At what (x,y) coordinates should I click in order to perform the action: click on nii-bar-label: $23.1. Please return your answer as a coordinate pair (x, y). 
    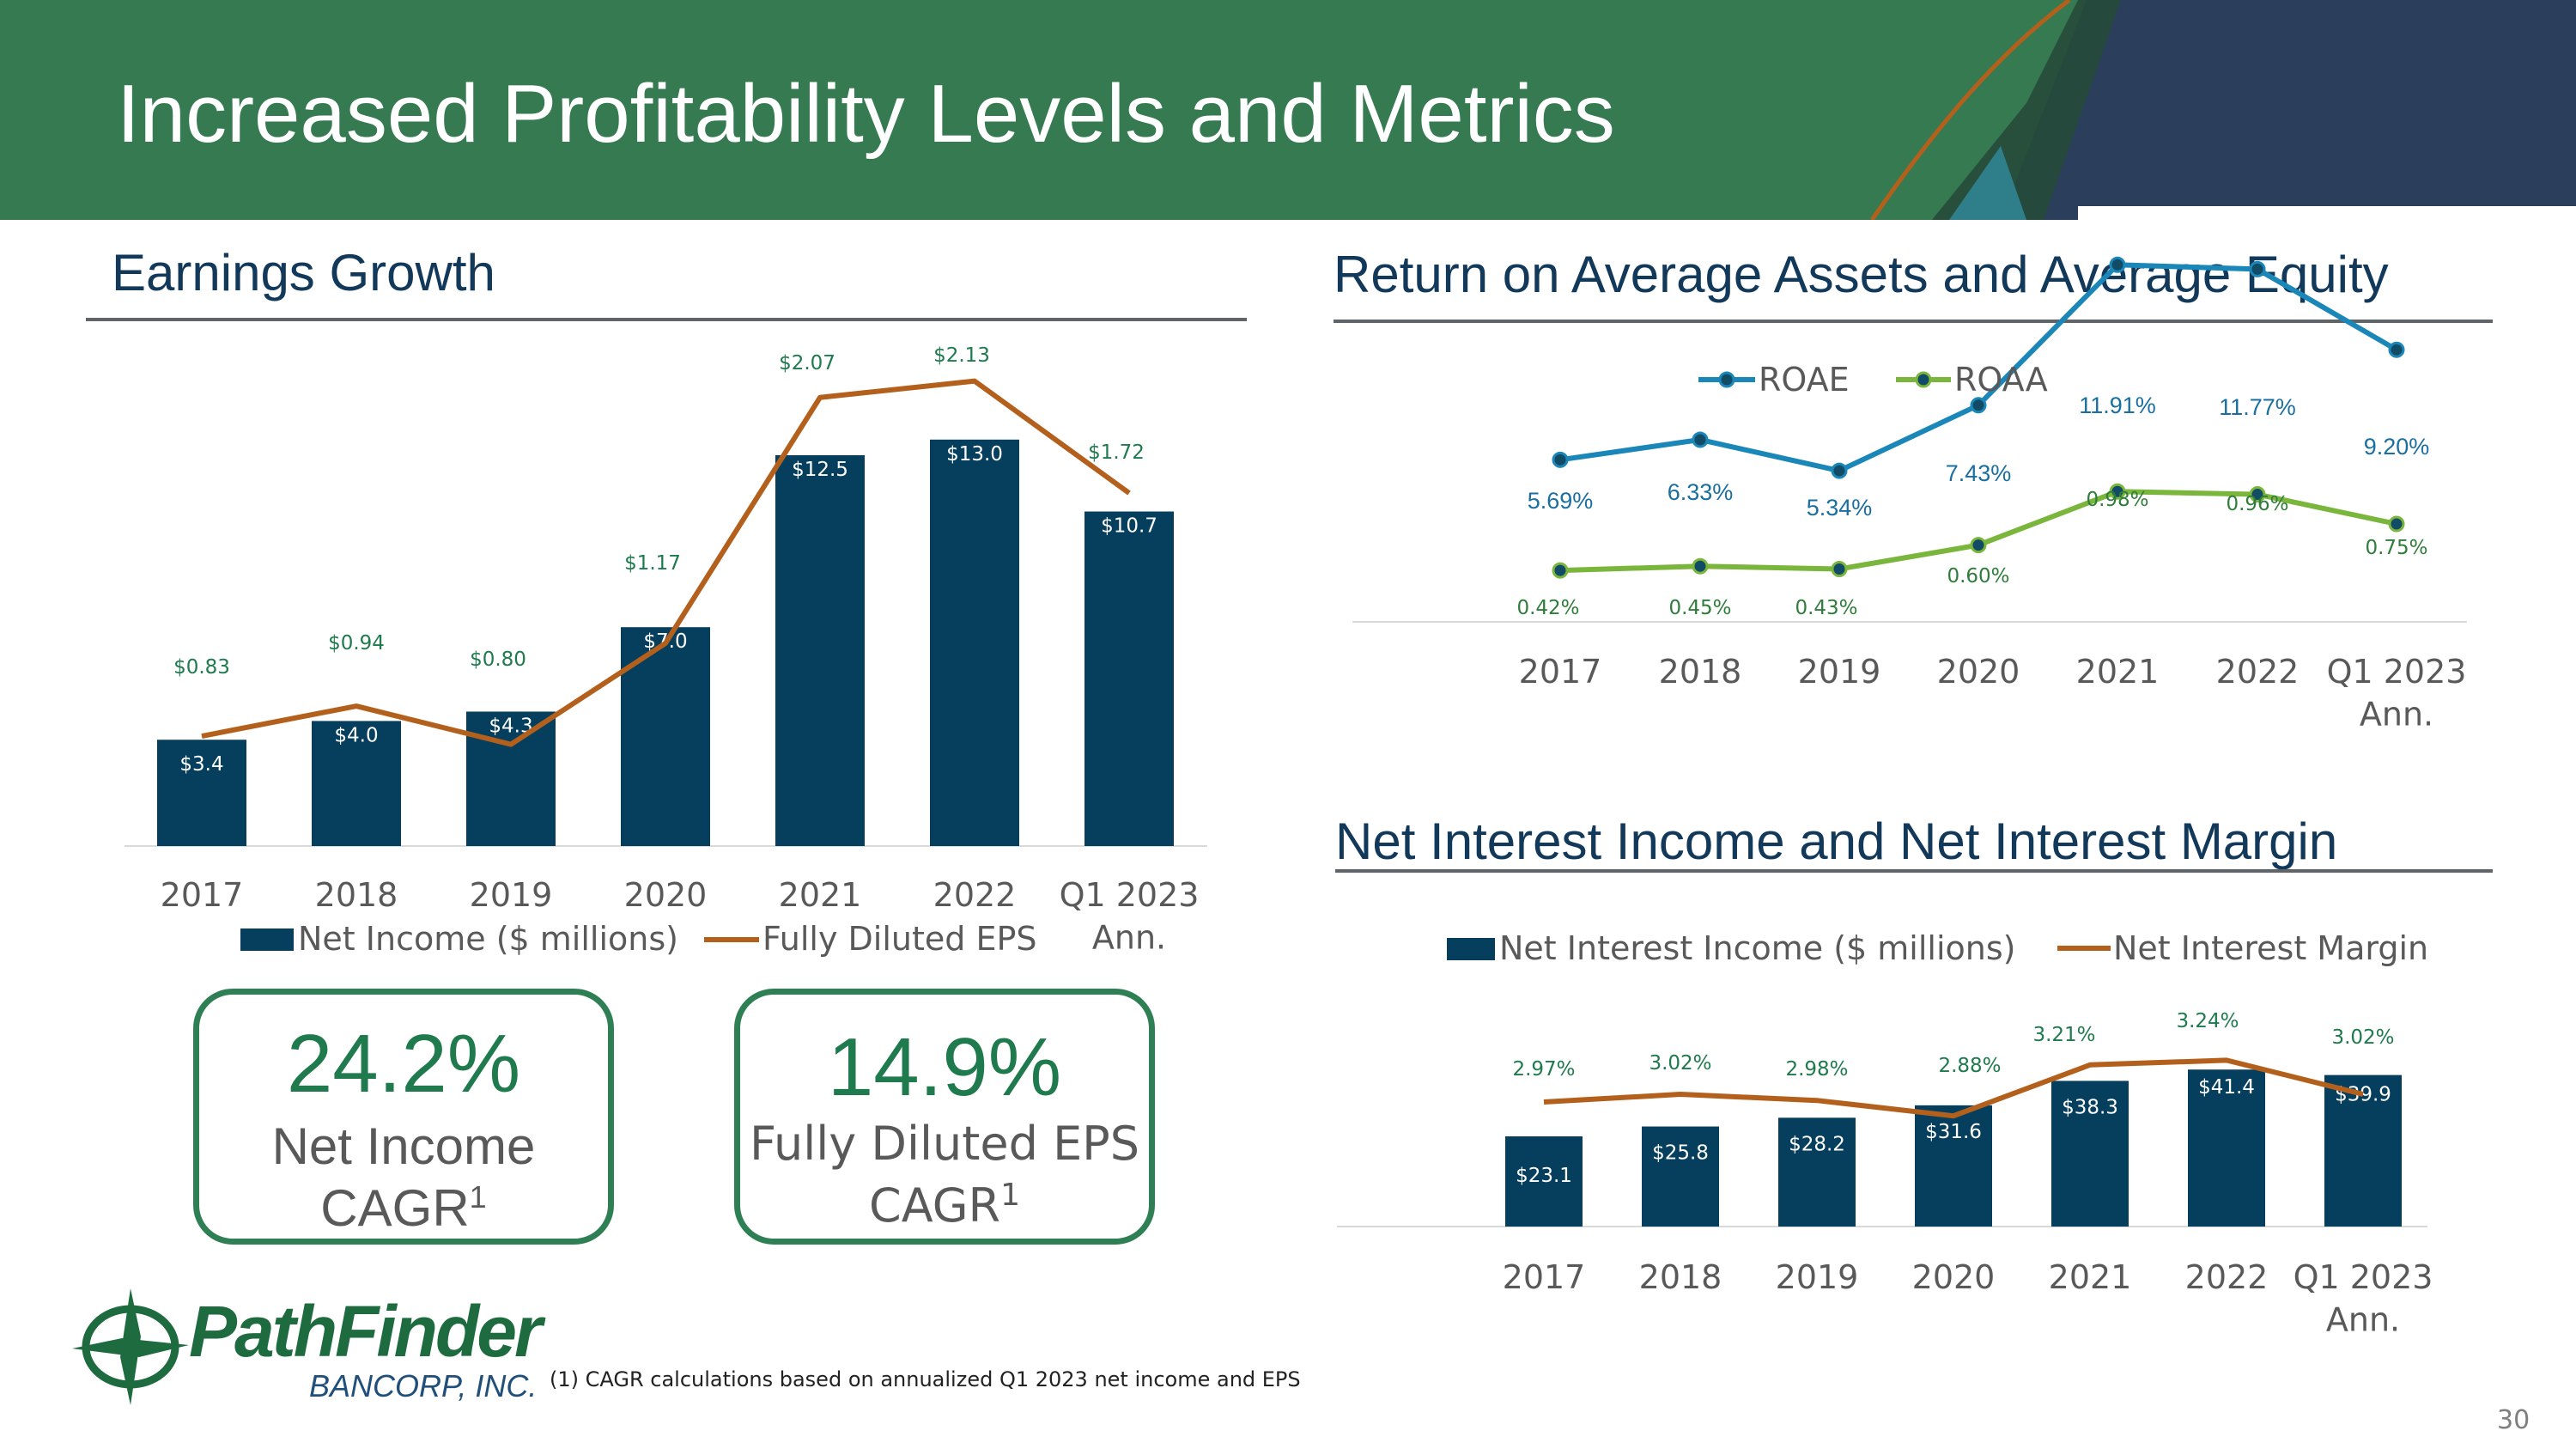
    Looking at the image, I should click on (1544, 1176).